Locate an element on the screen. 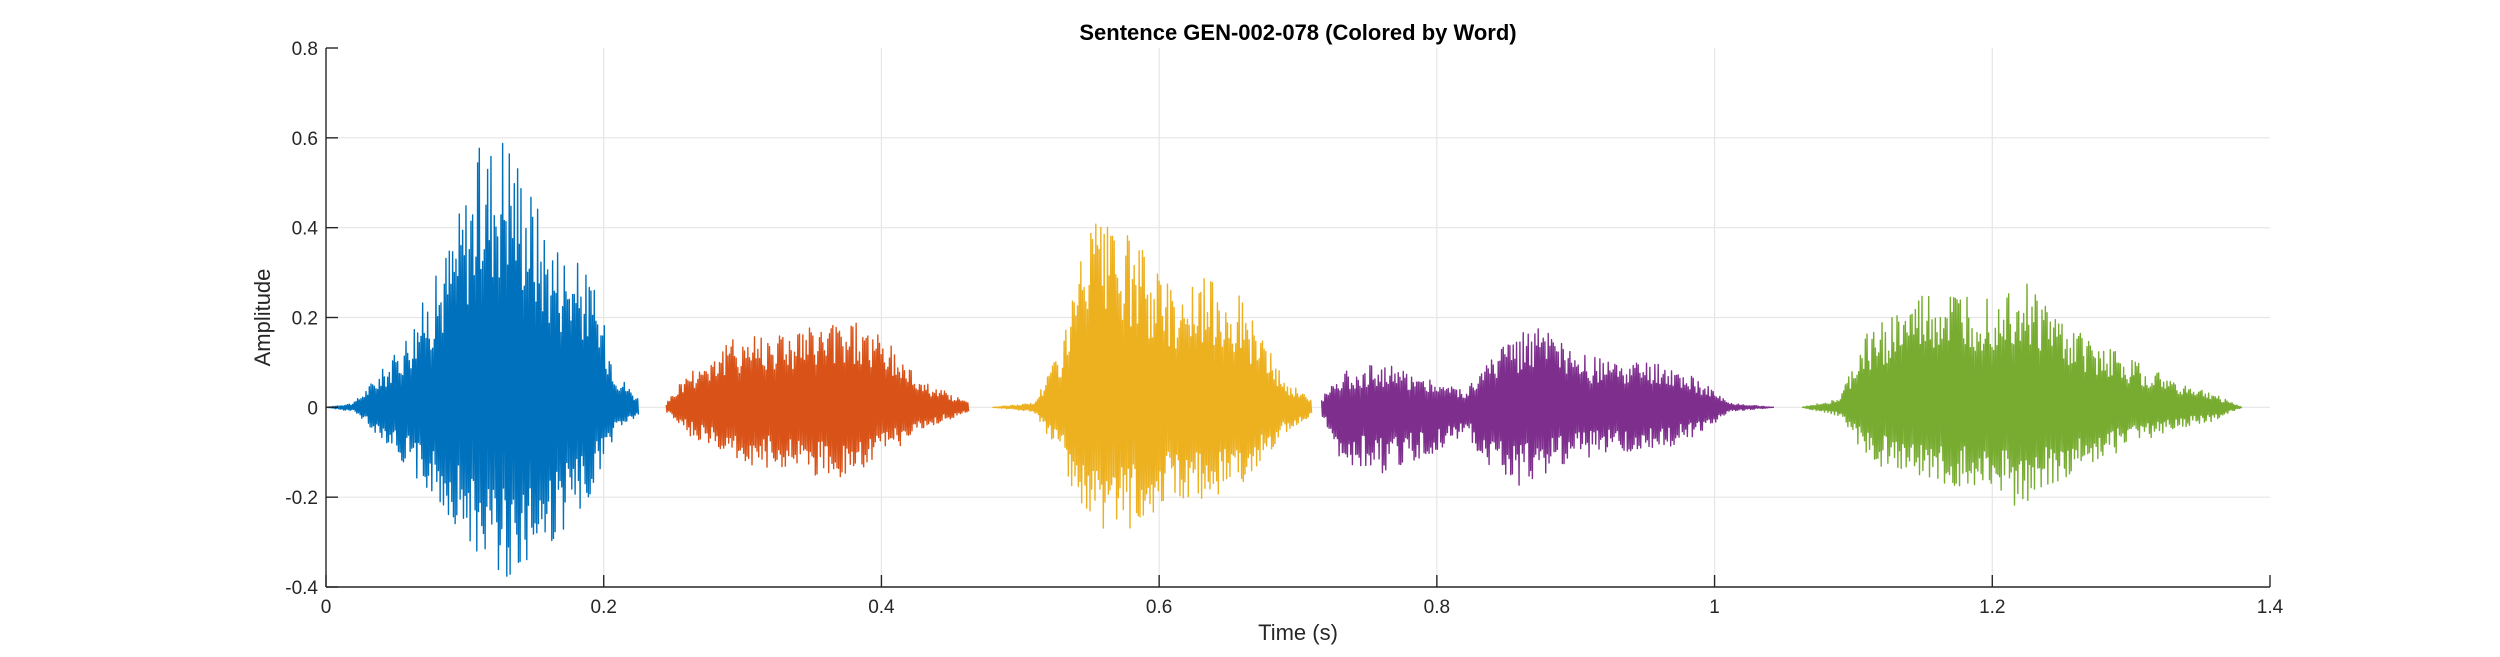 The image size is (2500, 657). x-tick-label: 0.4 is located at coordinates (881, 607).